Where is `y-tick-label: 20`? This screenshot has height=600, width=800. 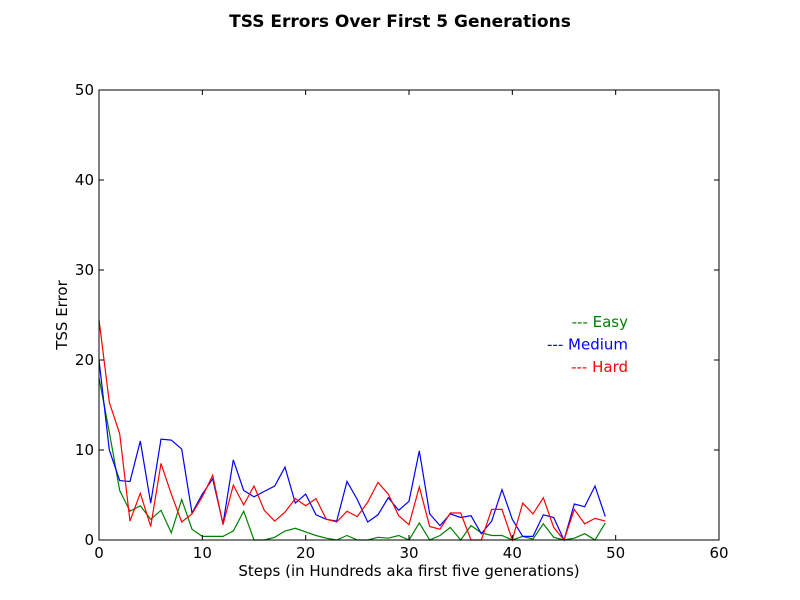 y-tick-label: 20 is located at coordinates (84, 360).